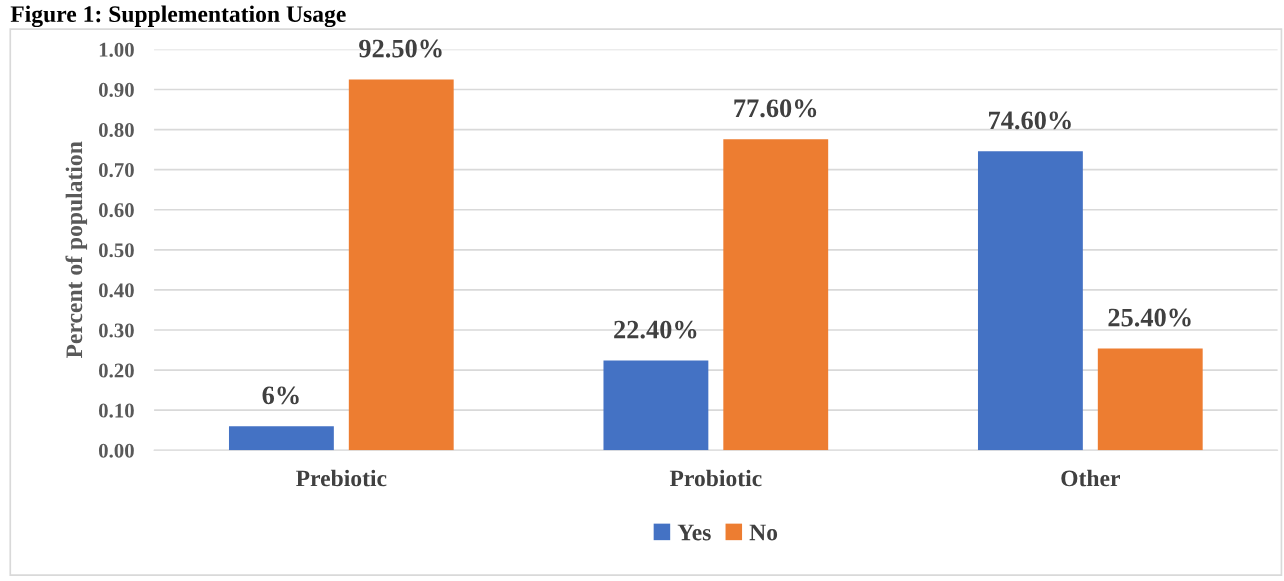 The image size is (1284, 581). Describe the element at coordinates (715, 478) in the screenshot. I see `x-tick-label: Probiotic` at that location.